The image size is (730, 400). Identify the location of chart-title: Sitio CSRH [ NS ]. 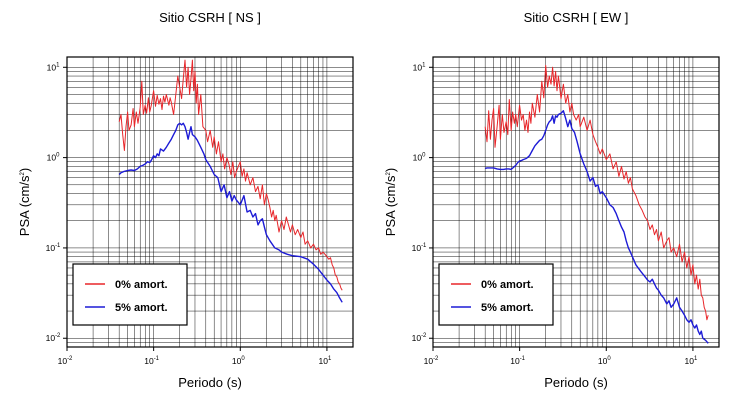
(210, 17).